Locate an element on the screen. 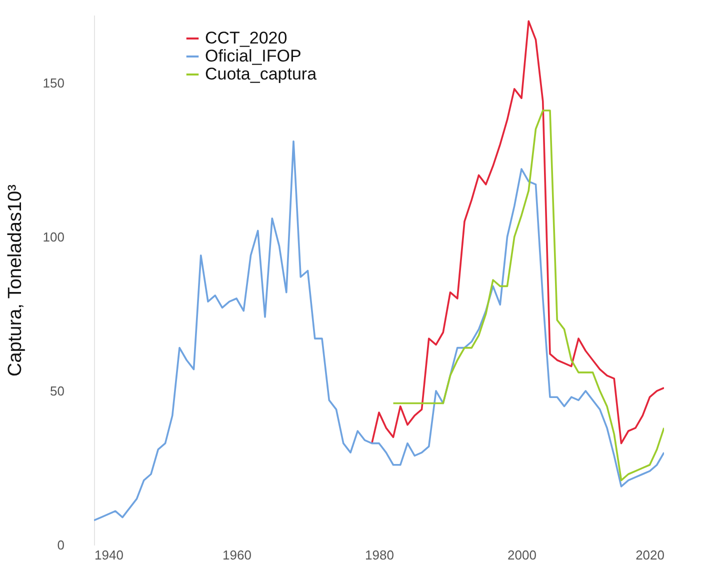  x-tick-label: 1960 is located at coordinates (237, 555).